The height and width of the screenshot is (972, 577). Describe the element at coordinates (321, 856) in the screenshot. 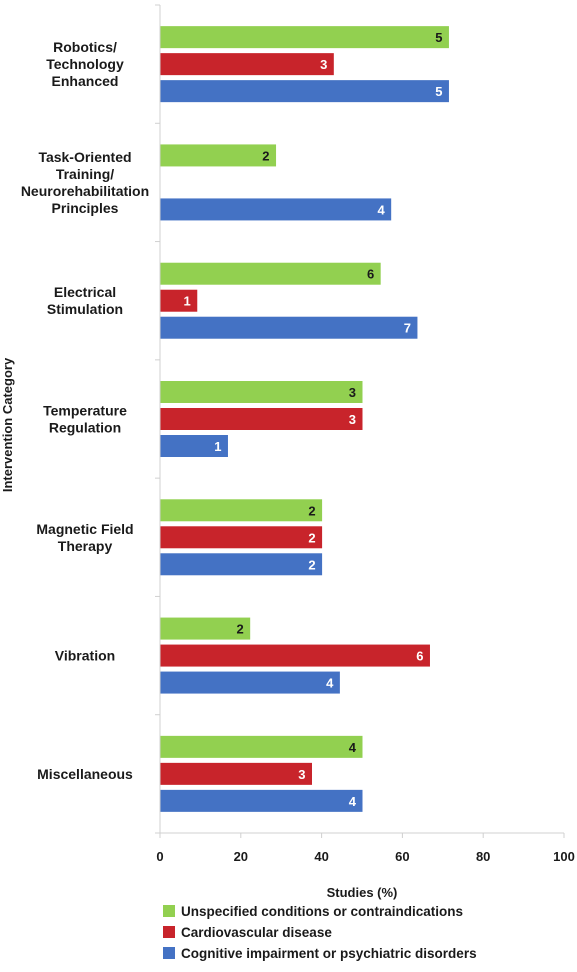

I see `x-tick-label: 40` at that location.